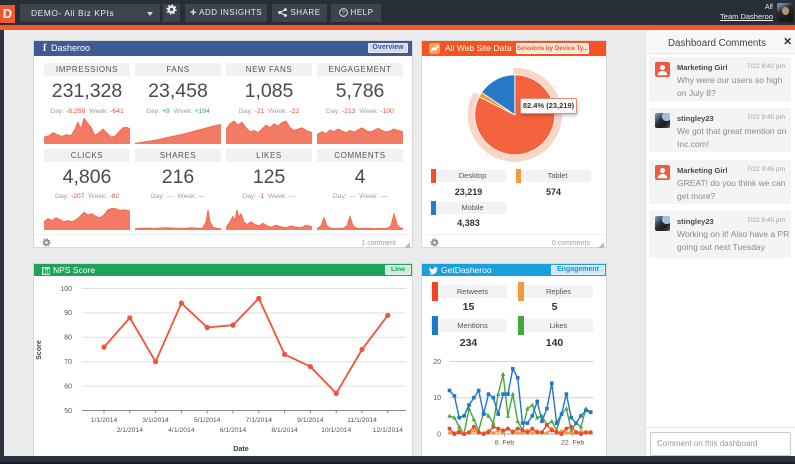 The image size is (795, 464). Describe the element at coordinates (388, 430) in the screenshot. I see `svg-text: 12/1/2014` at that location.